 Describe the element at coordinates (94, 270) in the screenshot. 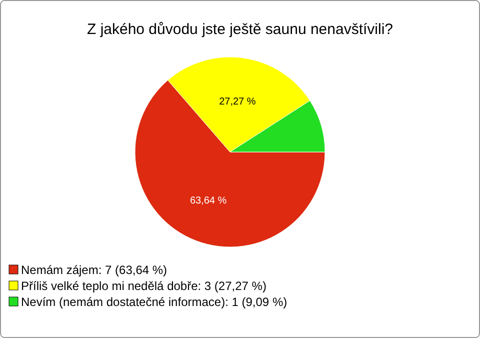

I see `legend-label: Nemám zájem: 7 (63,64 %)` at that location.